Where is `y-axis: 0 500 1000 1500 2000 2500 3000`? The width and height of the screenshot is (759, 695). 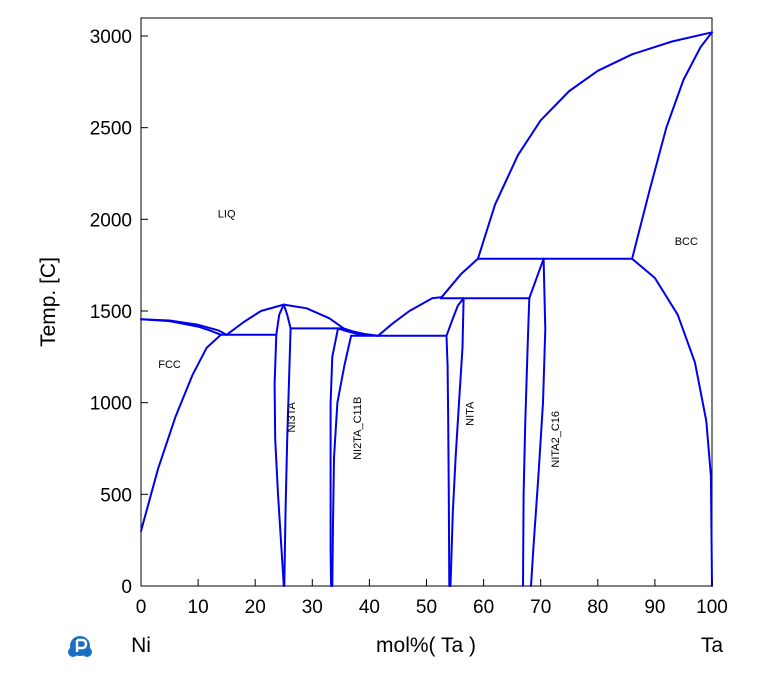
y-axis: 0 500 1000 1500 2000 2500 3000 is located at coordinates (119, 312).